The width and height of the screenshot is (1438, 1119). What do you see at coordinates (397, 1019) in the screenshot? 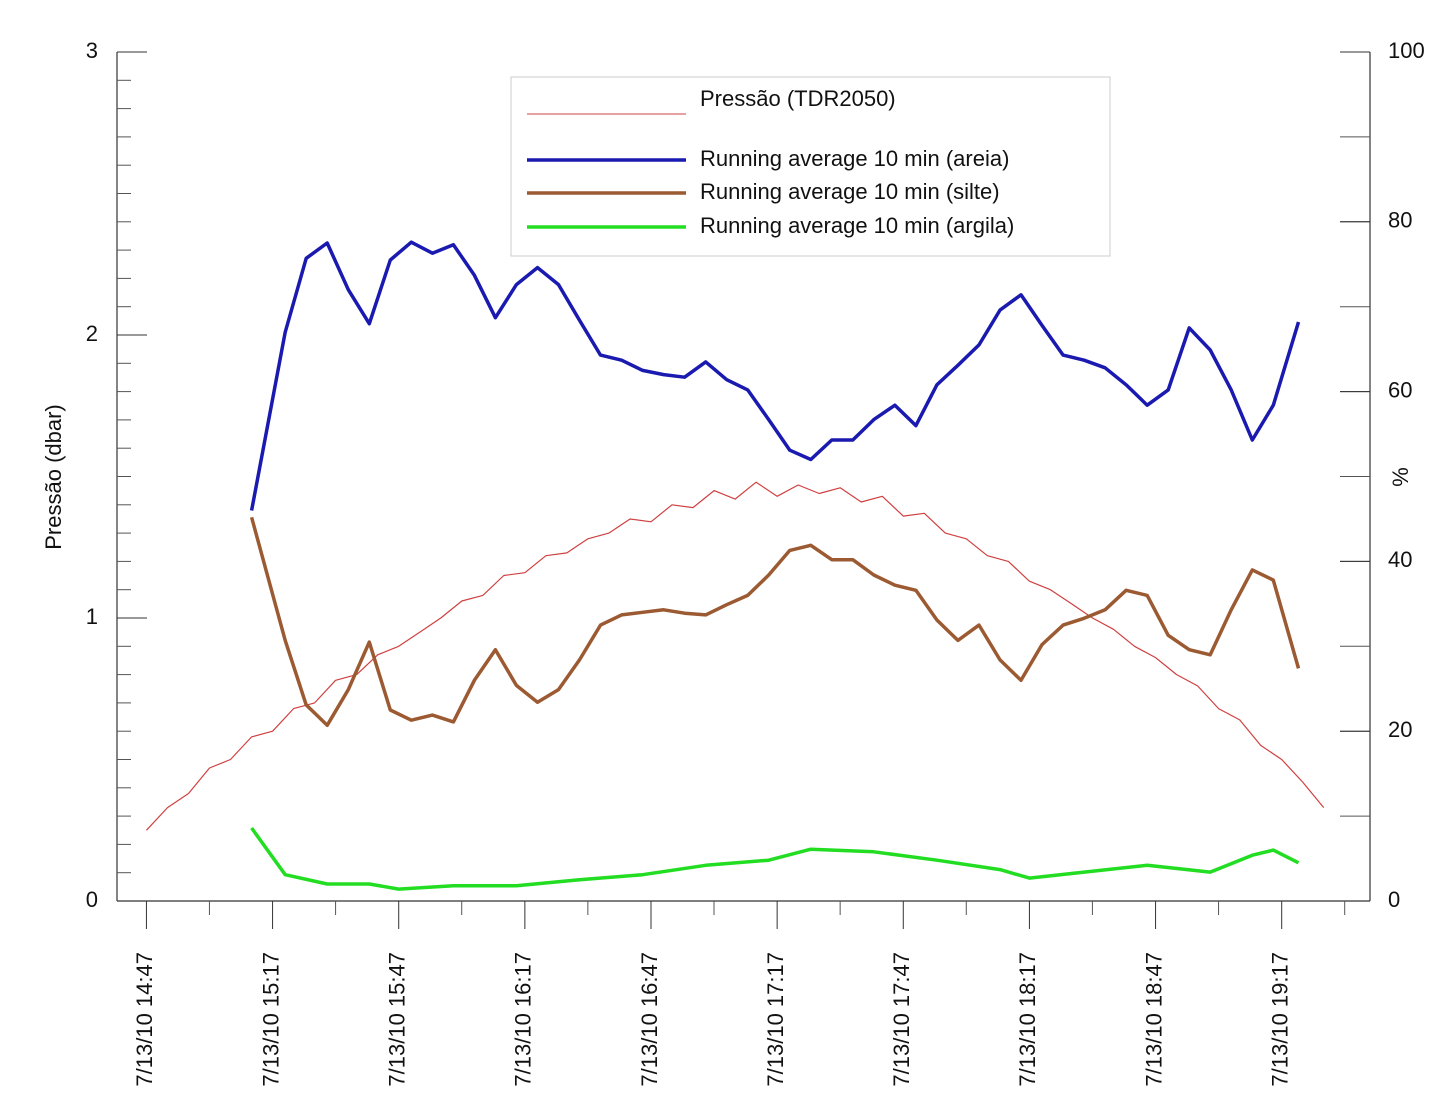
I see `x-tick-label: 7/13/10 15:47` at bounding box center [397, 1019].